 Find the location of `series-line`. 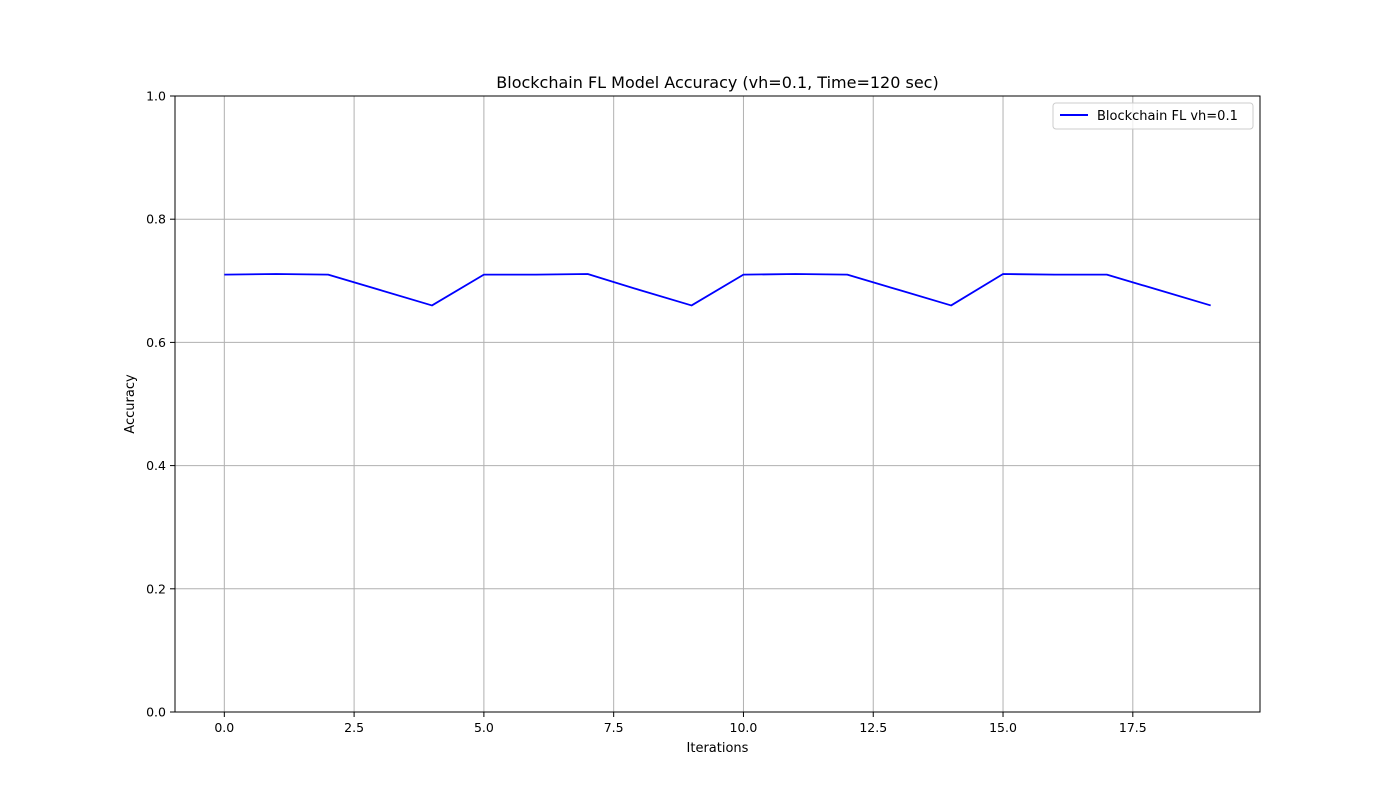

series-line is located at coordinates (717, 290).